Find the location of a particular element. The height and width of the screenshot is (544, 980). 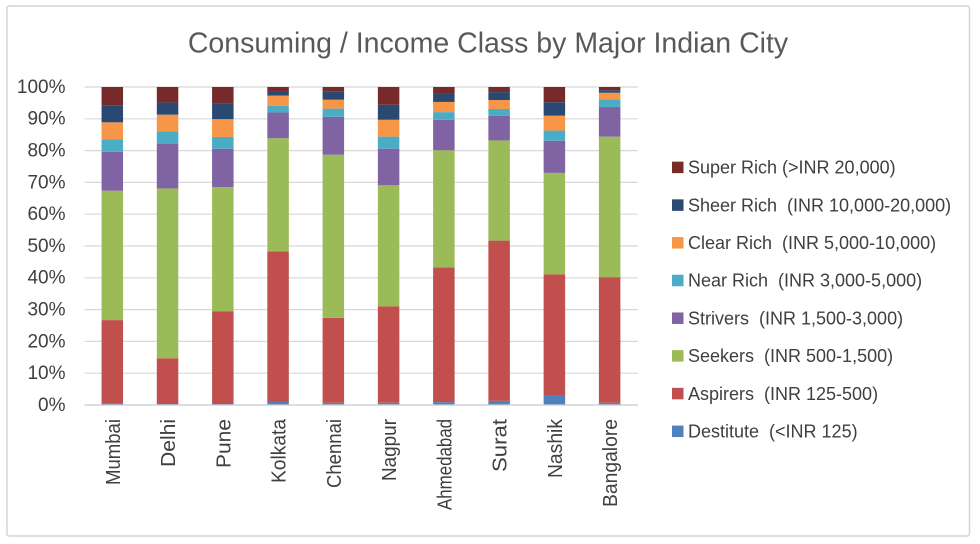

svg-text: Pune is located at coordinates (223, 443).